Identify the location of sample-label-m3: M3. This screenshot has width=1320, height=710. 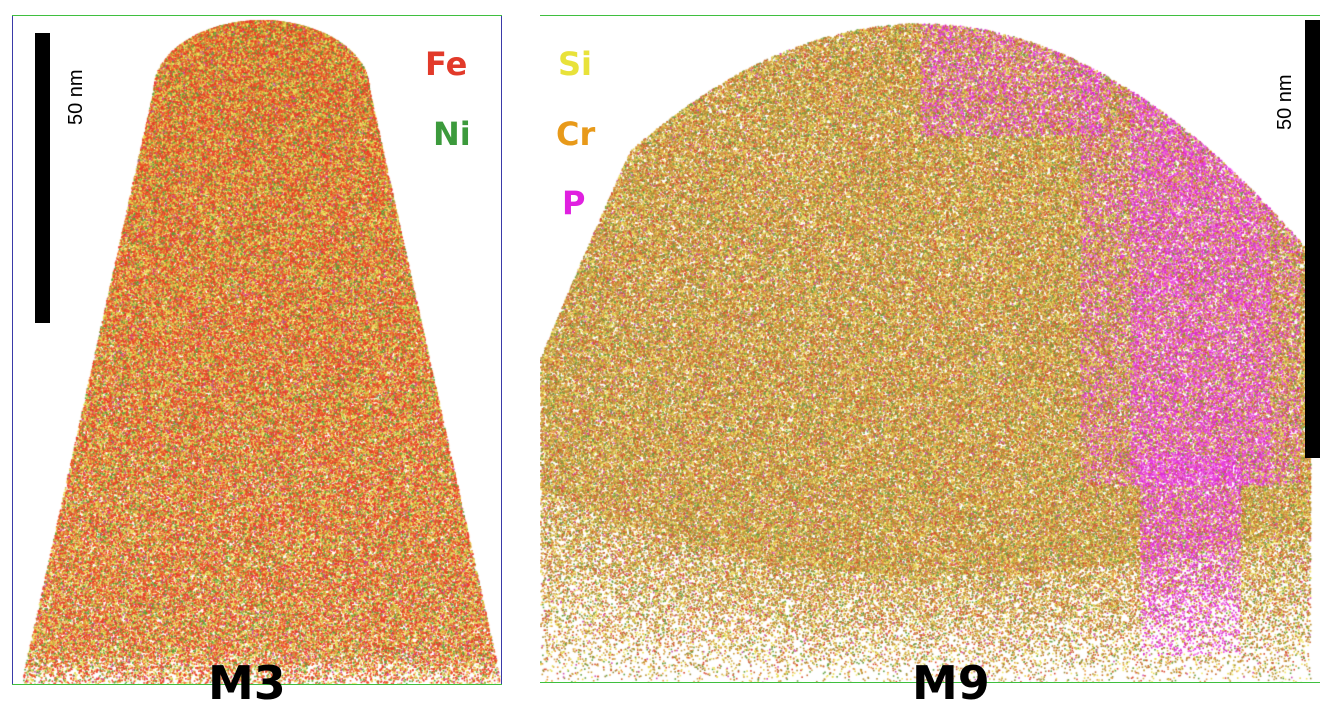
(247, 683).